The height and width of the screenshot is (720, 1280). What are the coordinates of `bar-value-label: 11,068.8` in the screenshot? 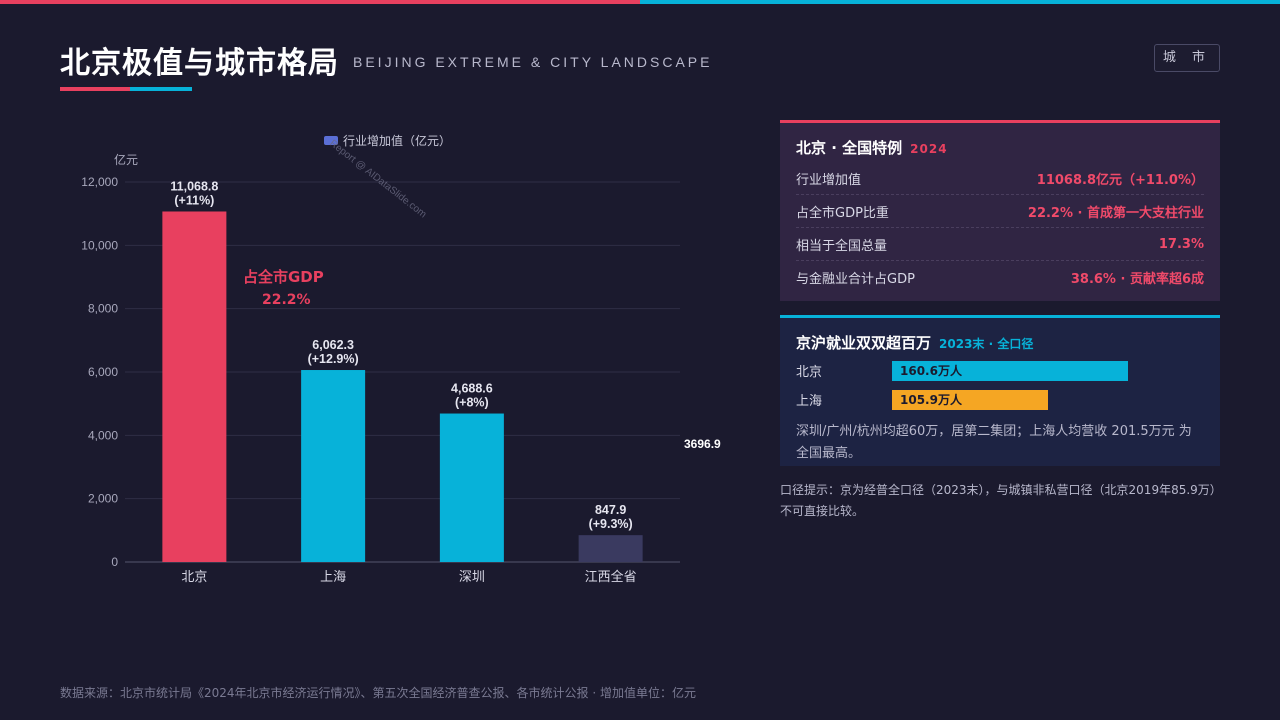 It's located at (194, 186).